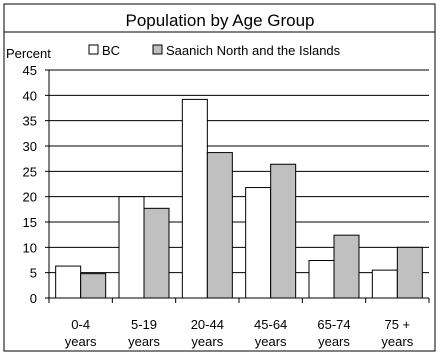 This screenshot has height=355, width=444. What do you see at coordinates (207, 341) in the screenshot?
I see `x-tick-label-2-line-1: years` at bounding box center [207, 341].